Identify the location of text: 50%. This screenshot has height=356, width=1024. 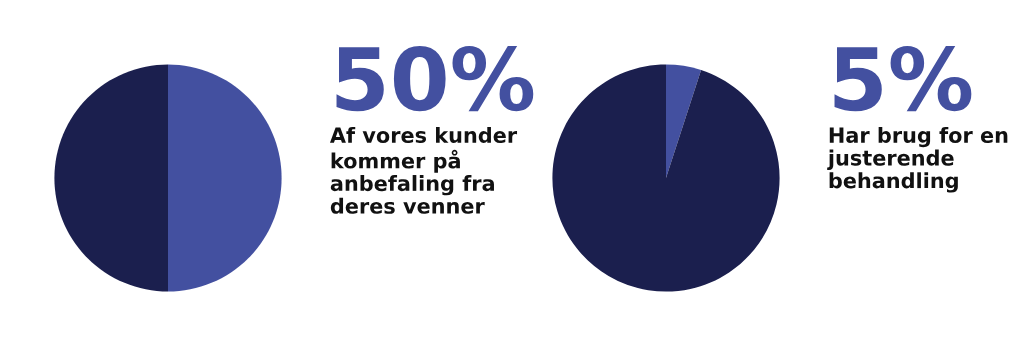
(435, 79).